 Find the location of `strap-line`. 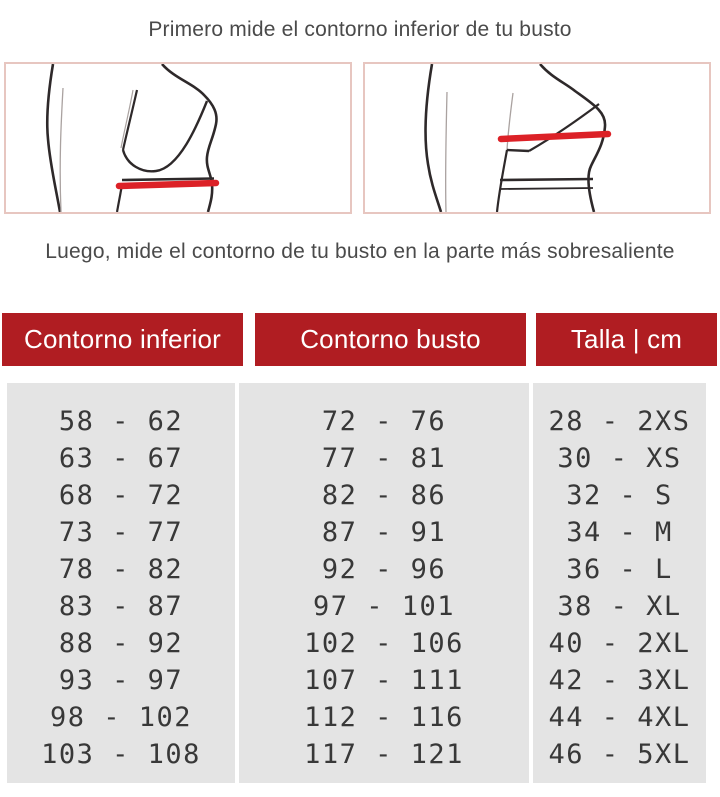

strap-line is located at coordinates (130, 120).